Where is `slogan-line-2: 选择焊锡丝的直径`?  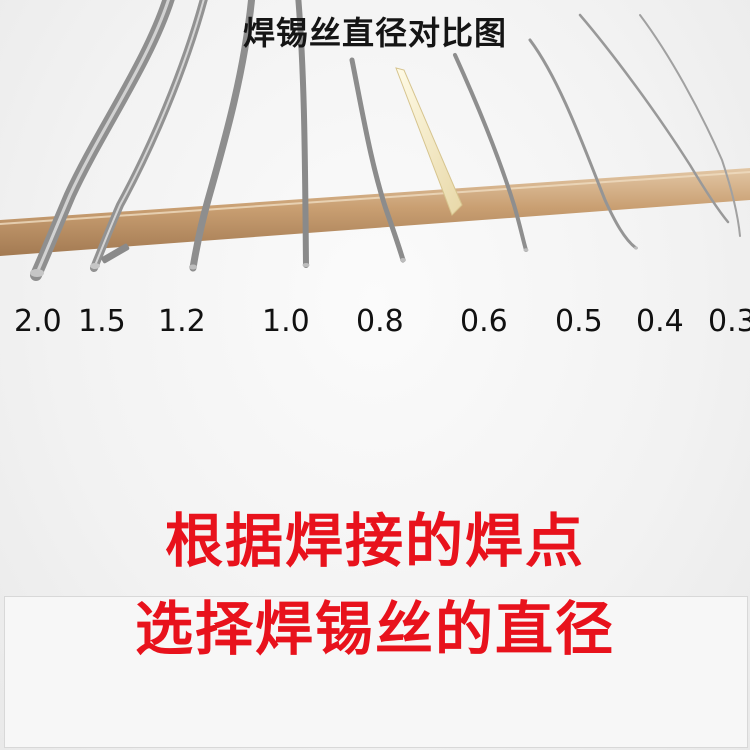 slogan-line-2: 选择焊锡丝的直径 is located at coordinates (374, 629).